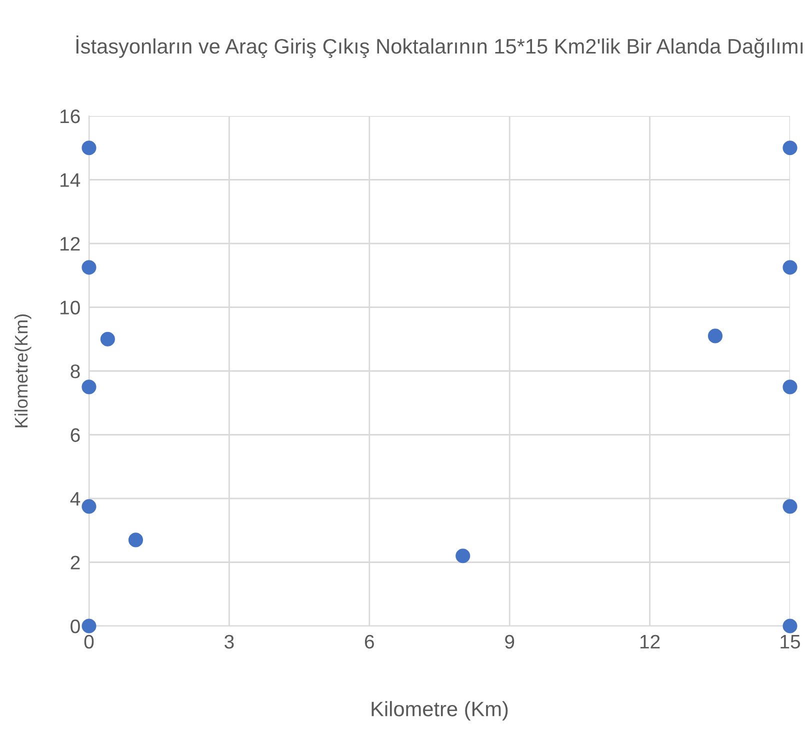 The height and width of the screenshot is (756, 812). I want to click on x-tick-label: 6, so click(369, 641).